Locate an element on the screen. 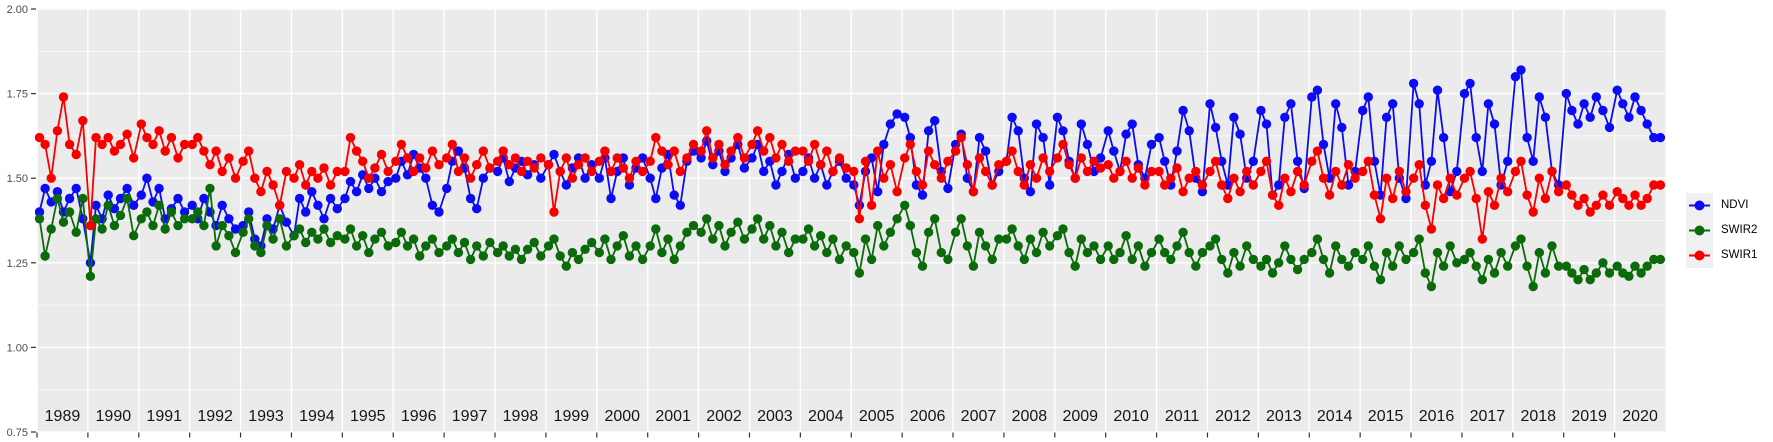 The height and width of the screenshot is (442, 1773). year-label: 1996 is located at coordinates (419, 416).